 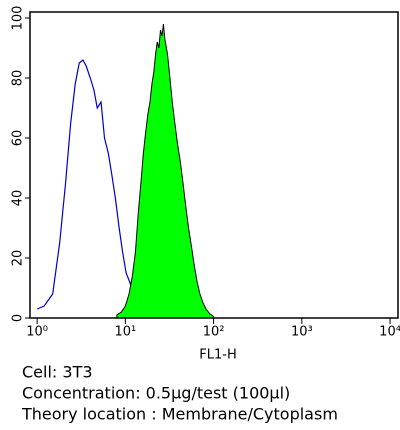 I want to click on y-tick-label: 60, so click(x=18, y=138).